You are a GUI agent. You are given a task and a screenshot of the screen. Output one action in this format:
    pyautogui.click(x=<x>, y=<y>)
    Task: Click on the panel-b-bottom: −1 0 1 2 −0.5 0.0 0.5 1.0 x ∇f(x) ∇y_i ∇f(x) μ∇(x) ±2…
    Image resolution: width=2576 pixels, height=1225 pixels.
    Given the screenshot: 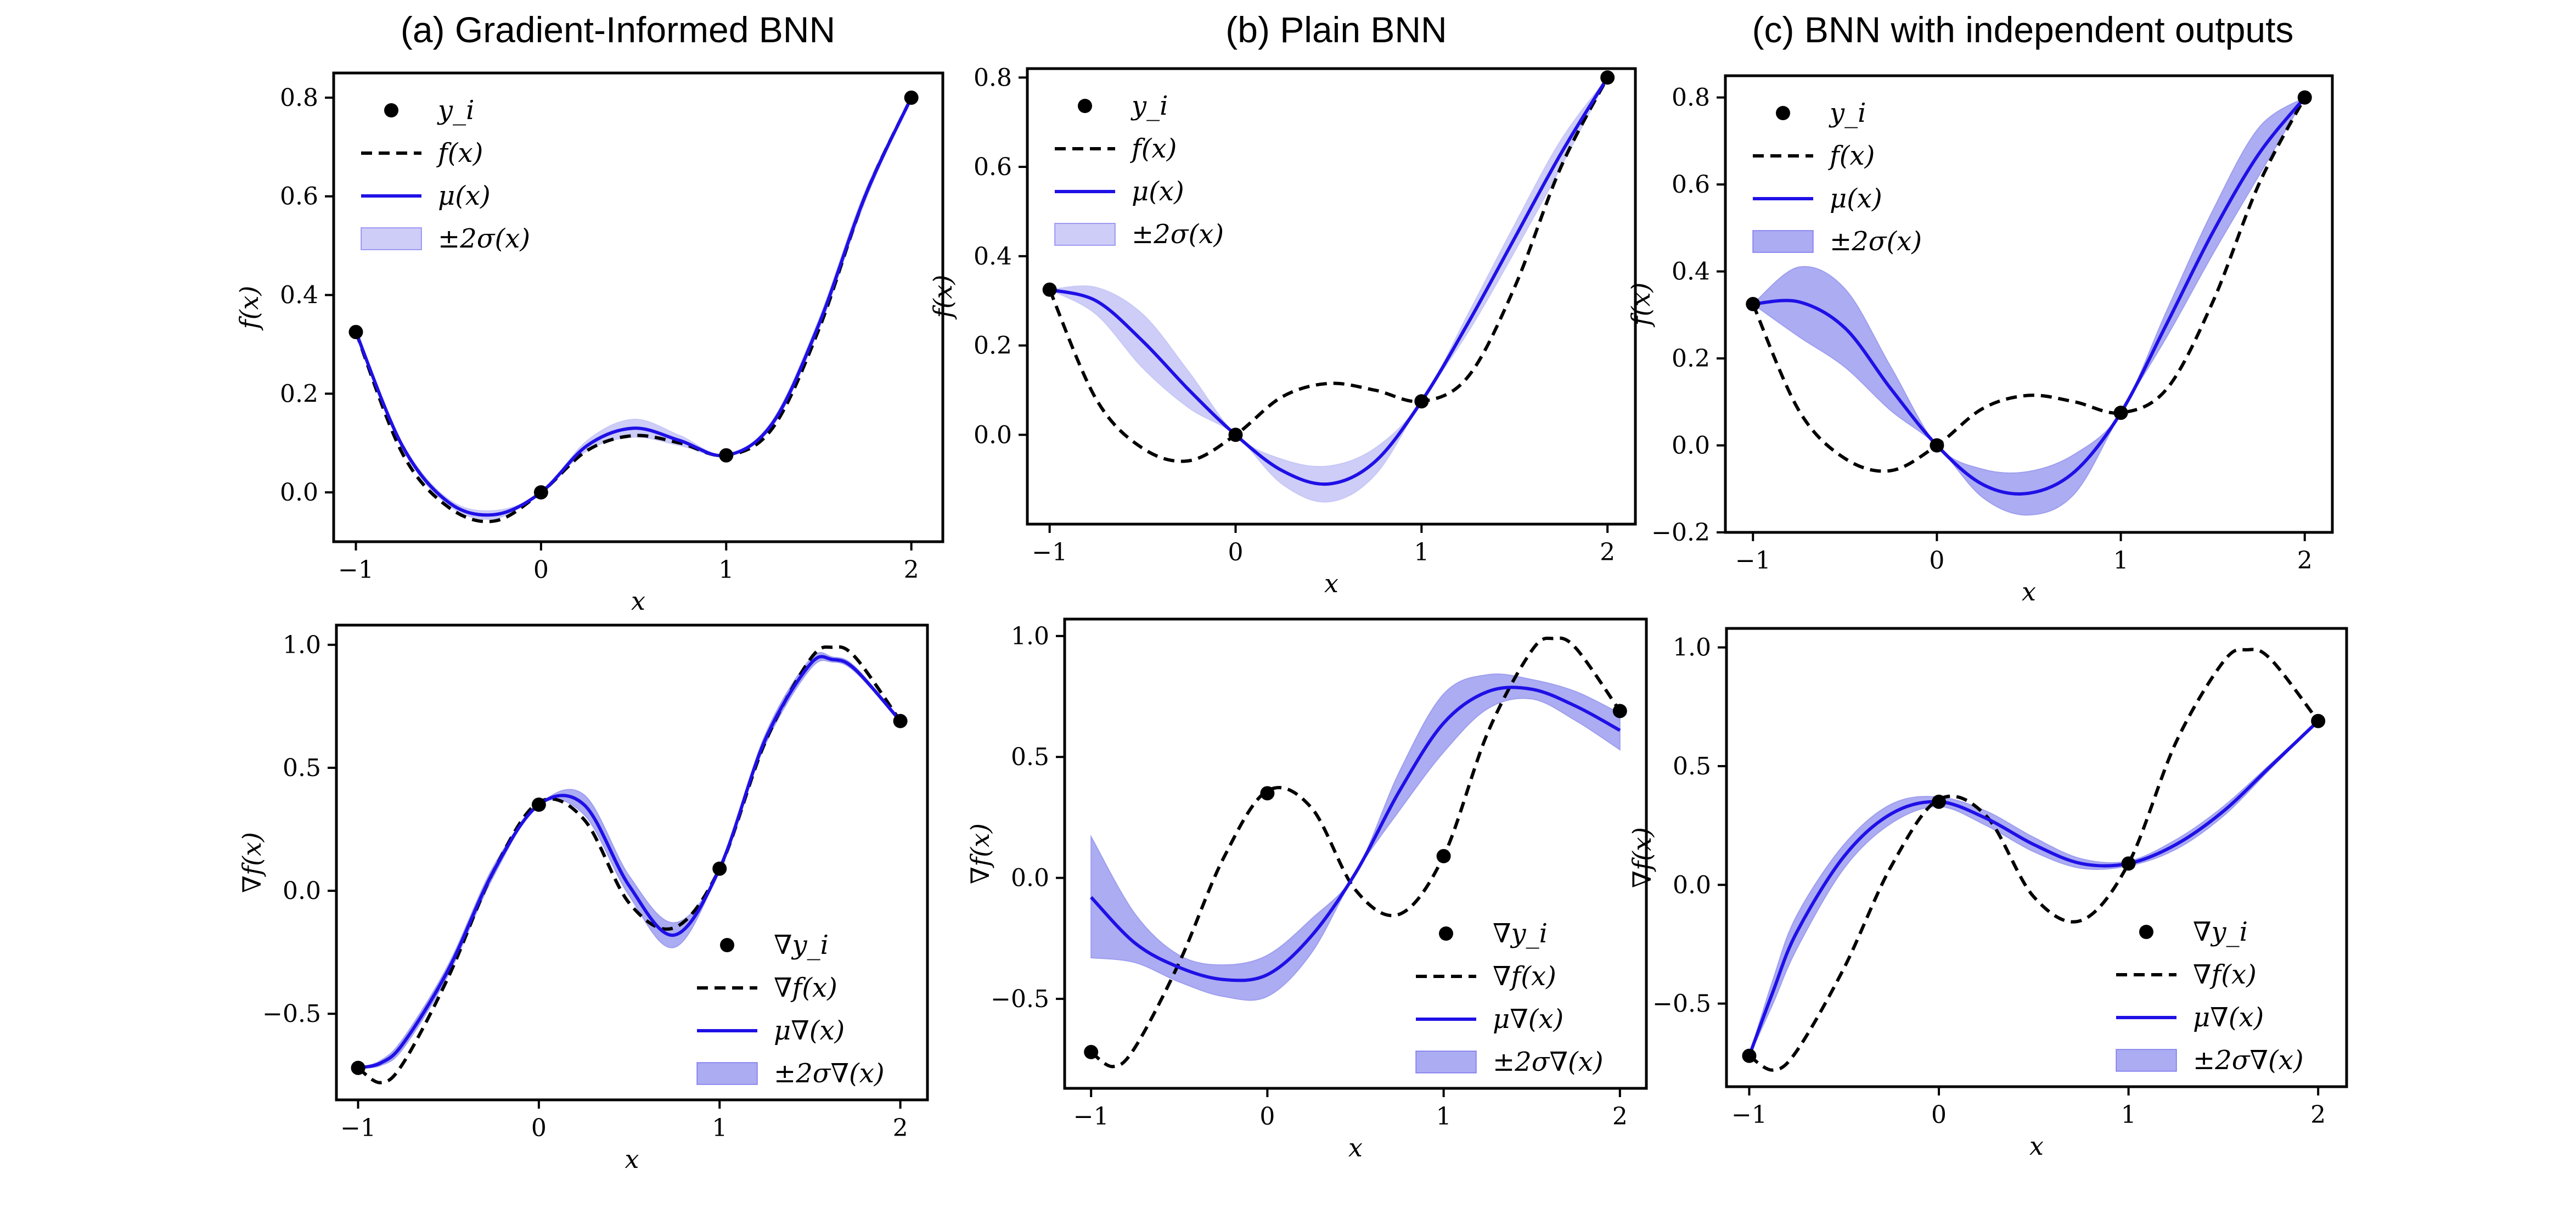 What is the action you would take?
    pyautogui.click(x=1307, y=889)
    